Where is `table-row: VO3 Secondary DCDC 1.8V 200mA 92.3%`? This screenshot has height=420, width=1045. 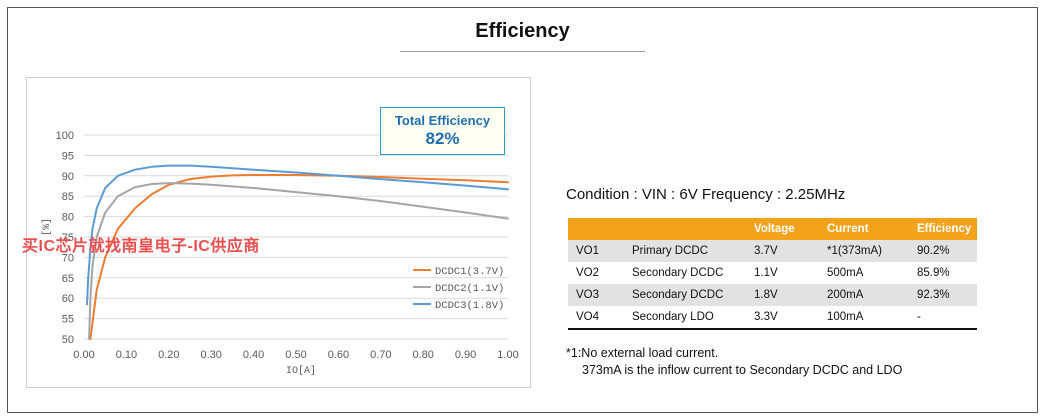 table-row: VO3 Secondary DCDC 1.8V 200mA 92.3% is located at coordinates (772, 295).